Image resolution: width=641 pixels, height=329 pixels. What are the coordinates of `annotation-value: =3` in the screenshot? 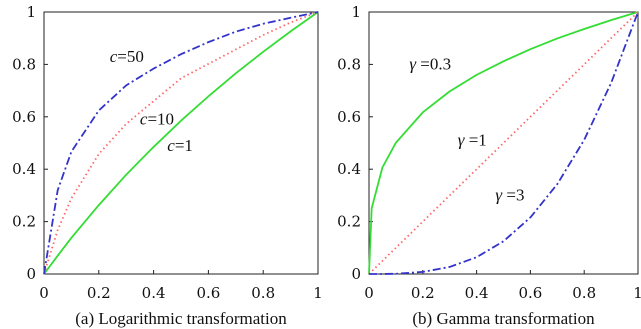 It's located at (513, 195).